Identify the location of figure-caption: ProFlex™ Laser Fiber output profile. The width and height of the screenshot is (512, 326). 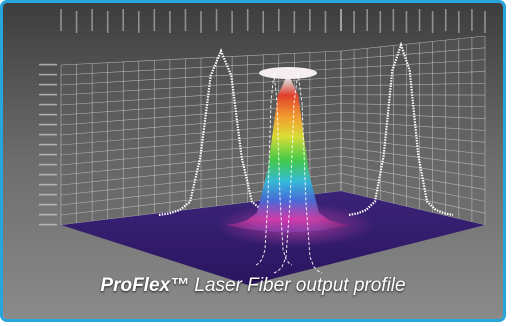
(253, 286).